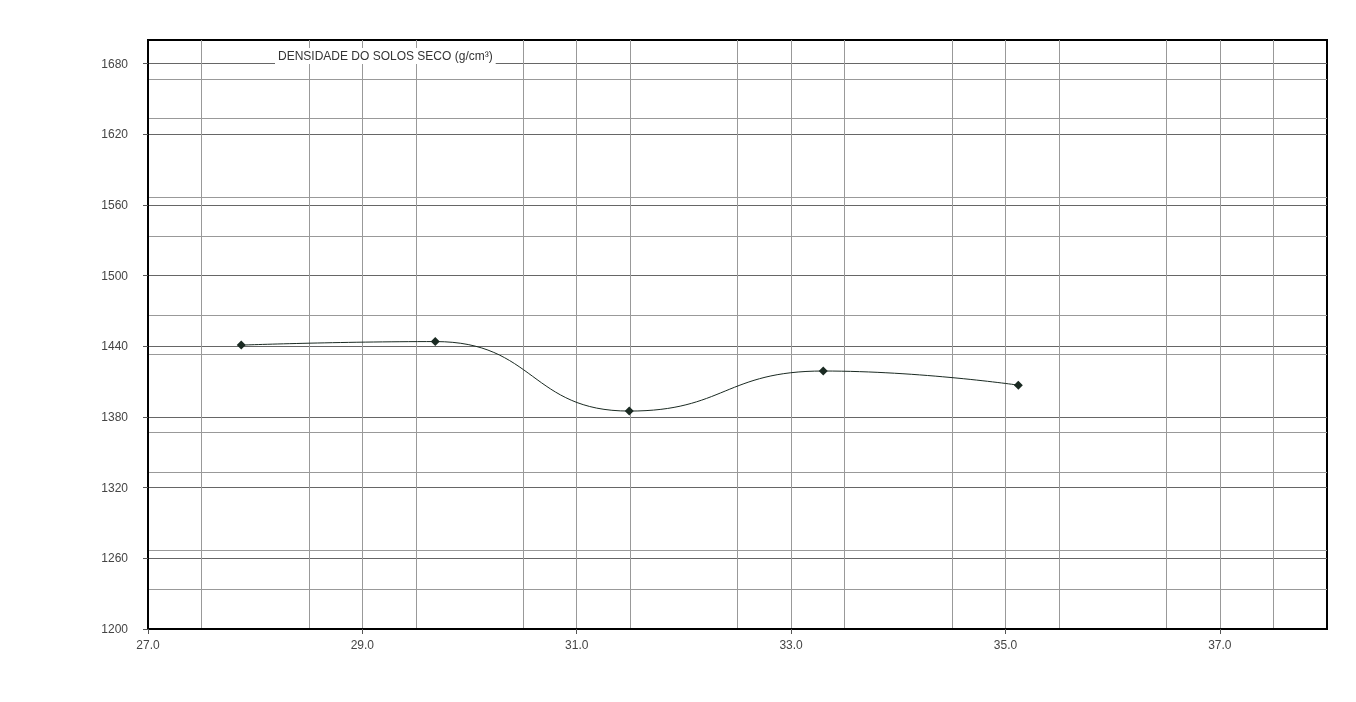 The image size is (1356, 702). Describe the element at coordinates (115, 346) in the screenshot. I see `y-tick-label: 1440` at that location.